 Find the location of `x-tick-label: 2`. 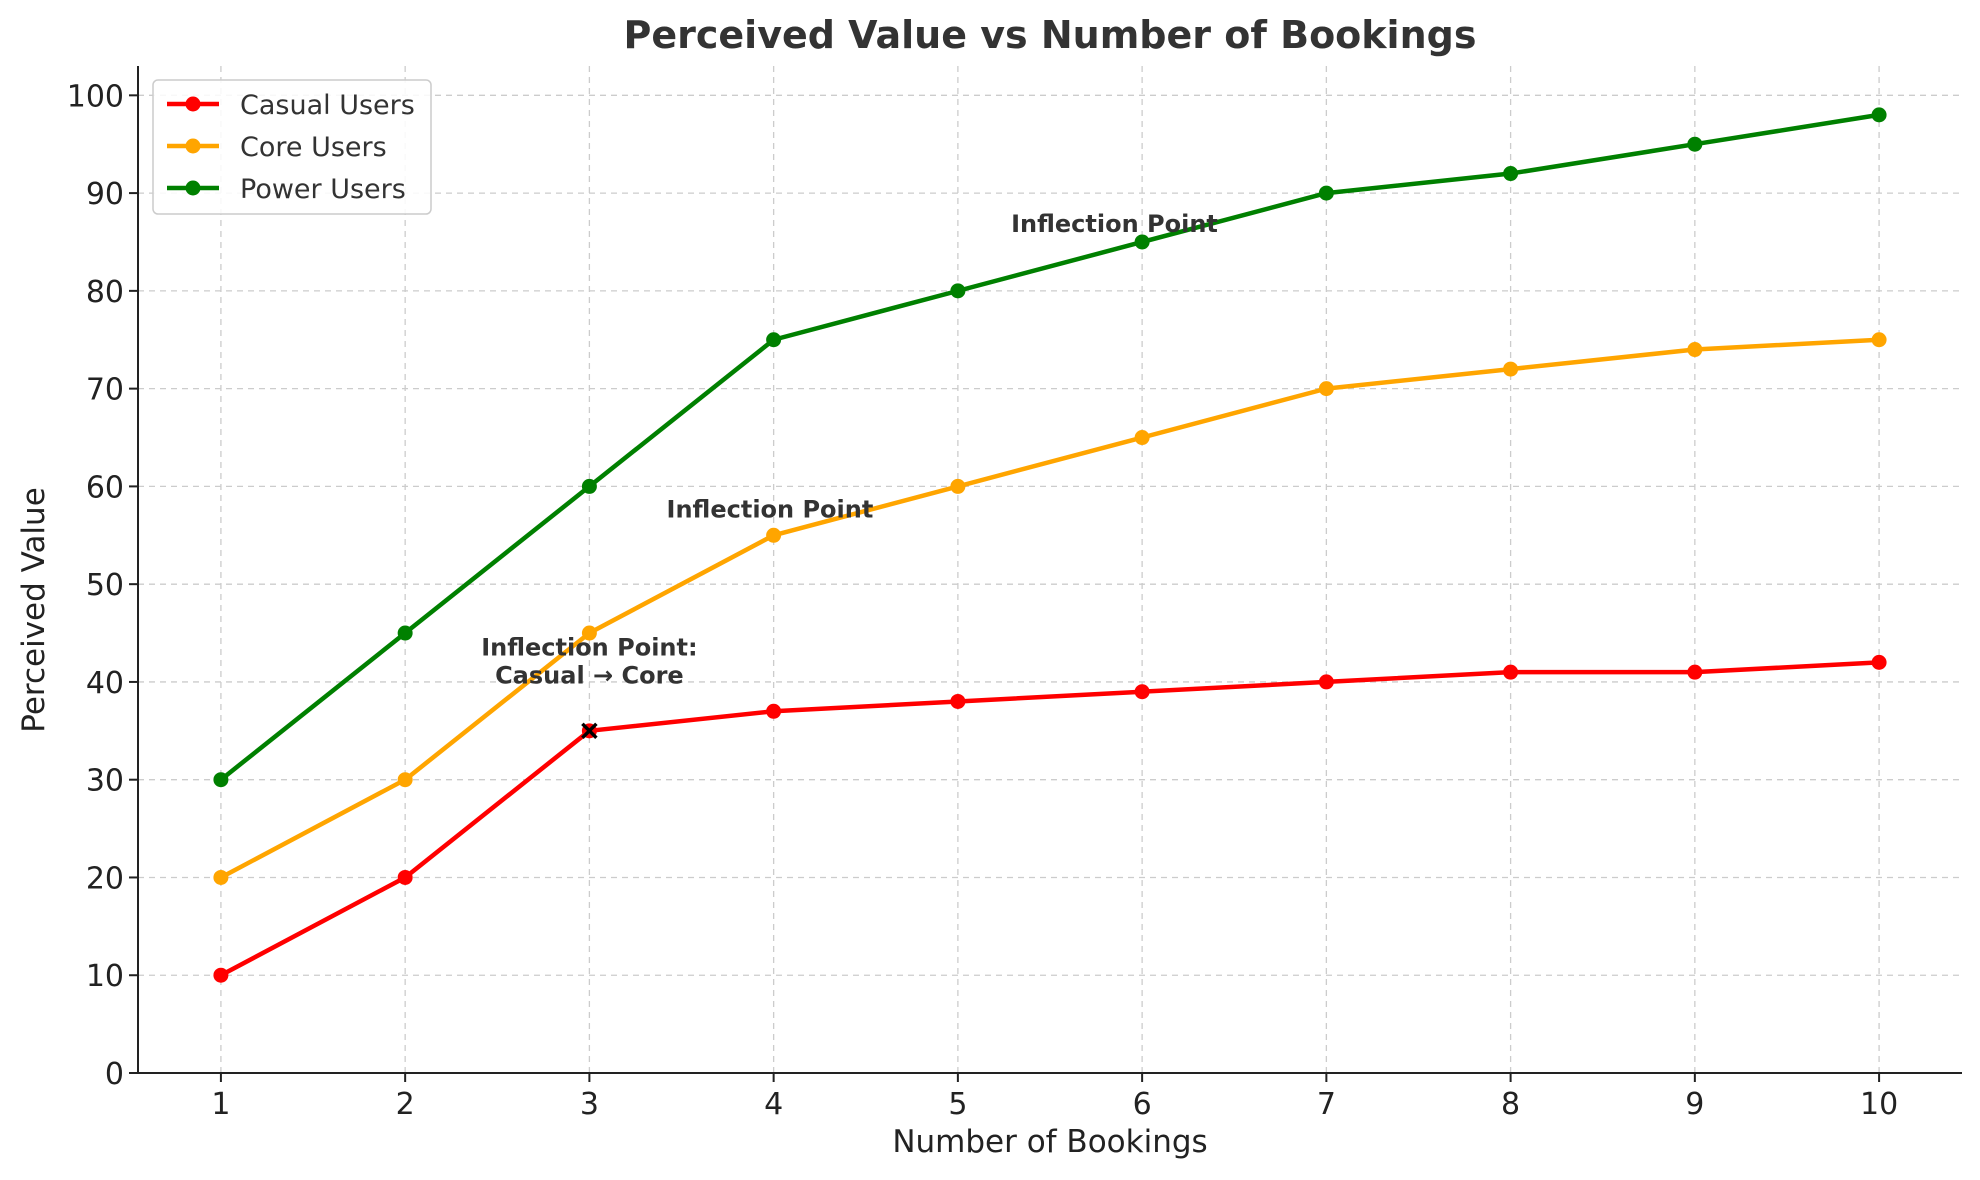

x-tick-label: 2 is located at coordinates (405, 1104).